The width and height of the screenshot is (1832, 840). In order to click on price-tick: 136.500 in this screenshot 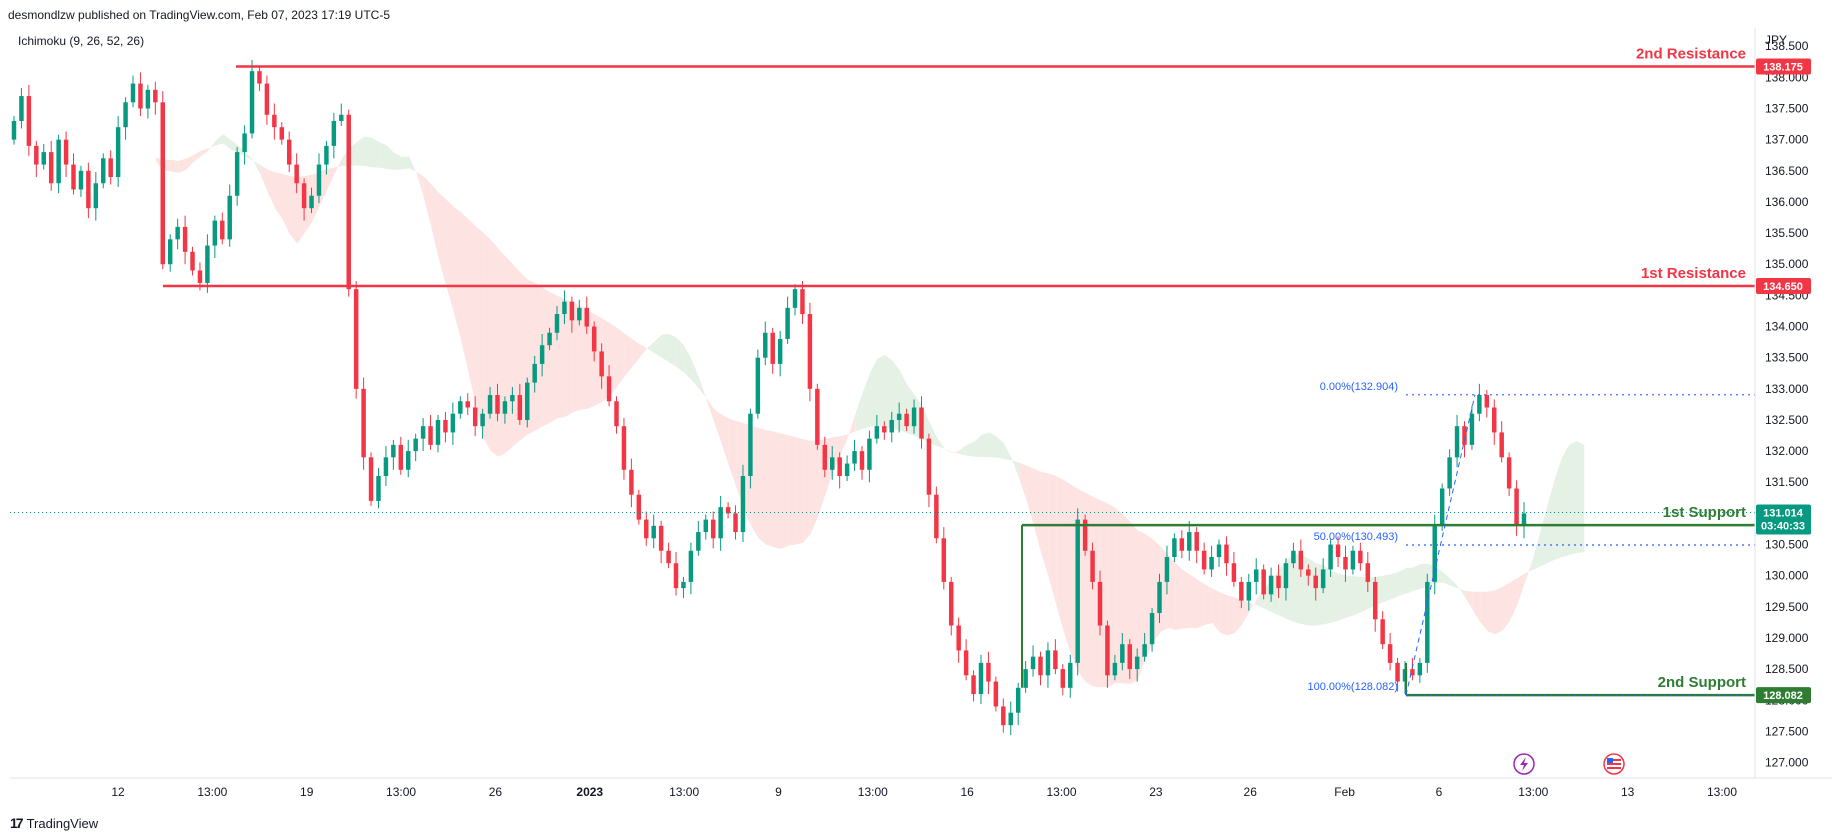, I will do `click(1787, 171)`.